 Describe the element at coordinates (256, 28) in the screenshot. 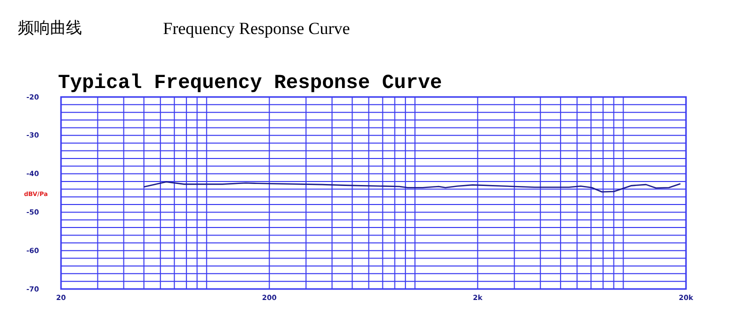

I see `chart-subtitle: Frequency Response Curve` at that location.